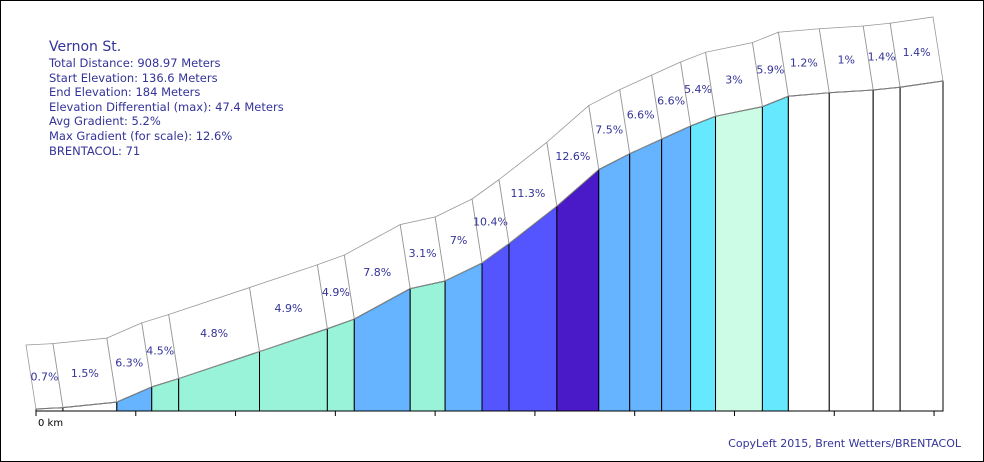 The height and width of the screenshot is (462, 984). What do you see at coordinates (844, 443) in the screenshot?
I see `copyright-text: CopyLeft 2015, Brent Wetters/BRENTACOL` at bounding box center [844, 443].